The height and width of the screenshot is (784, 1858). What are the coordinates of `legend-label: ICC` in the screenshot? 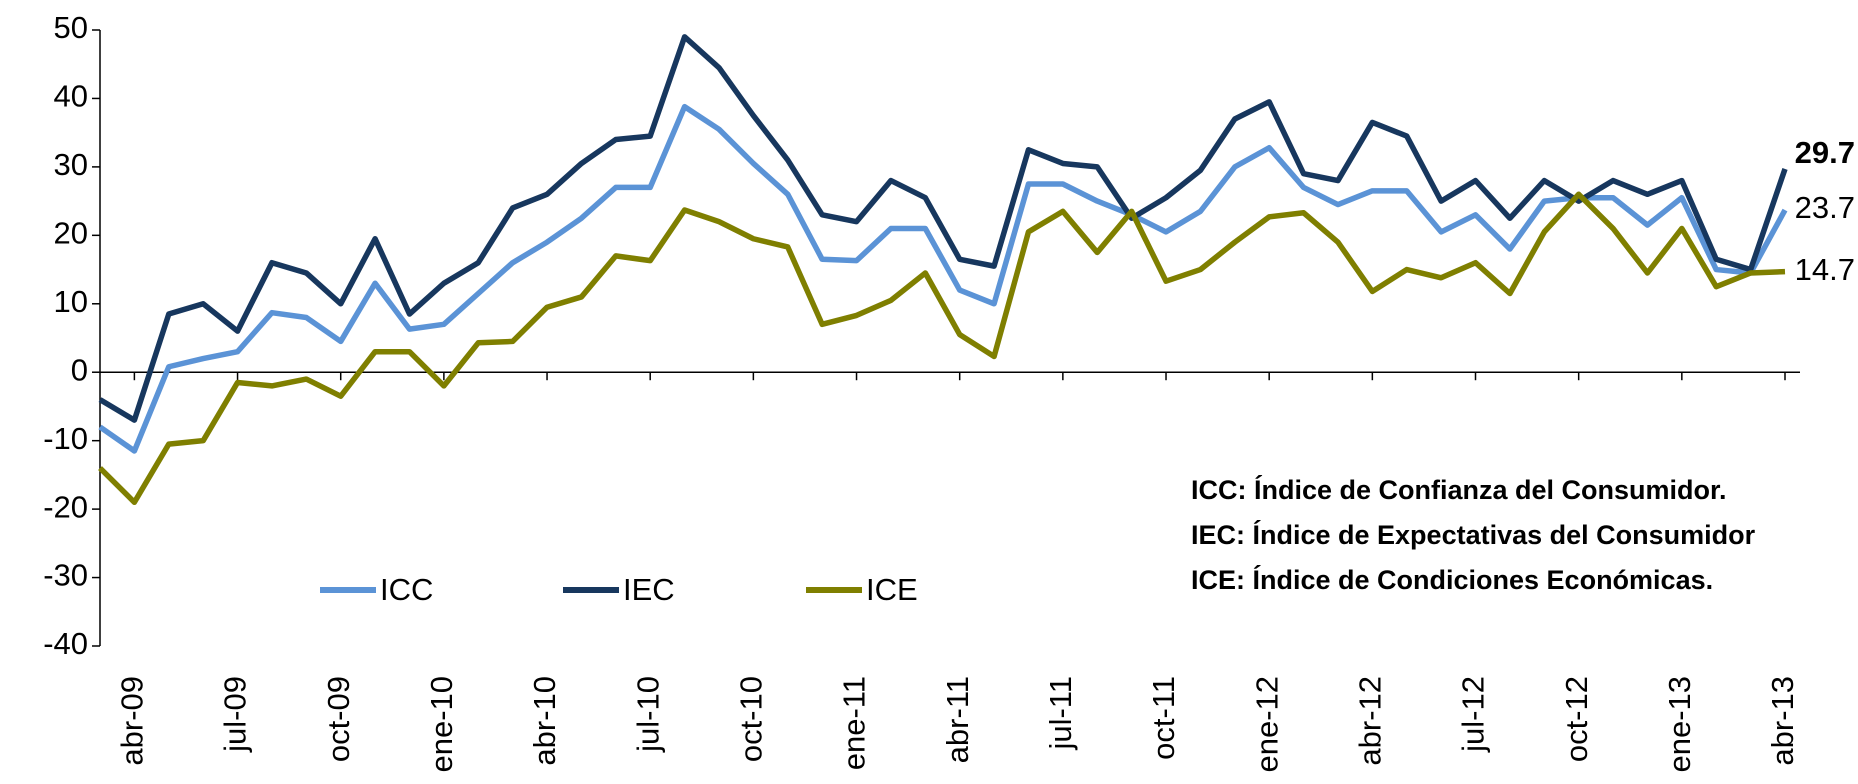 It's located at (406, 589).